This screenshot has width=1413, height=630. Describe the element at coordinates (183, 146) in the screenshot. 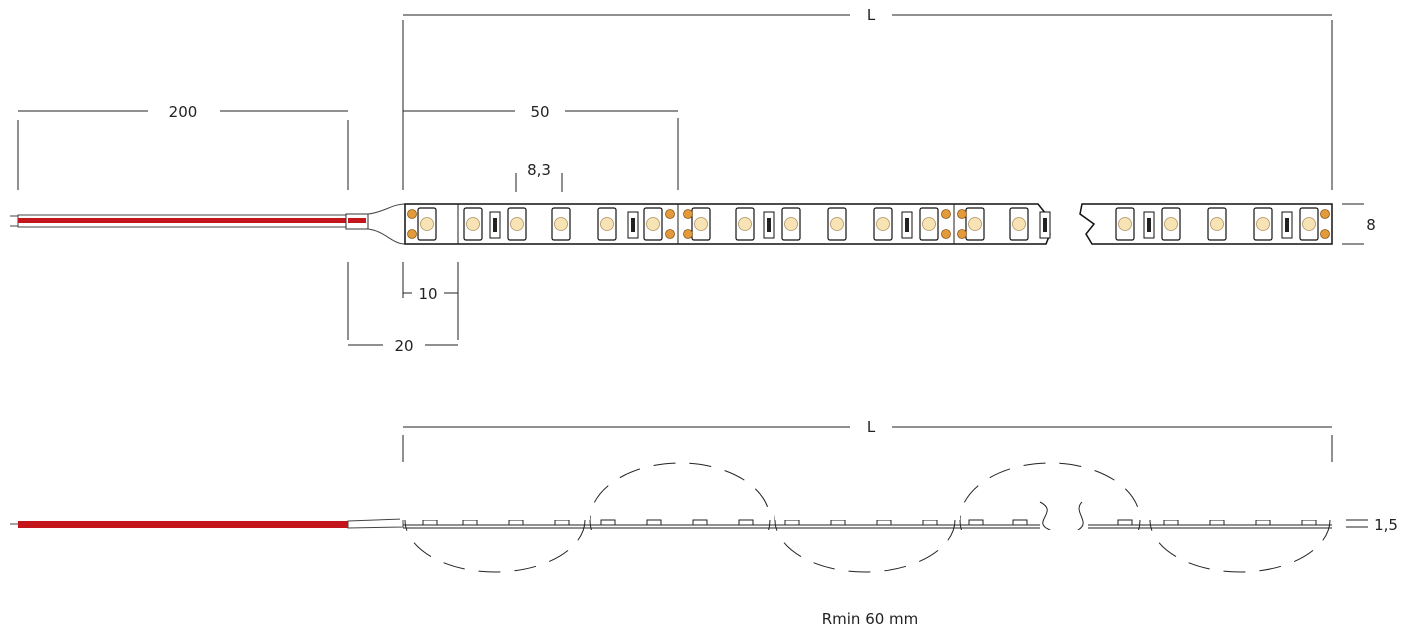

I see `dimension-cable-length: 200` at that location.